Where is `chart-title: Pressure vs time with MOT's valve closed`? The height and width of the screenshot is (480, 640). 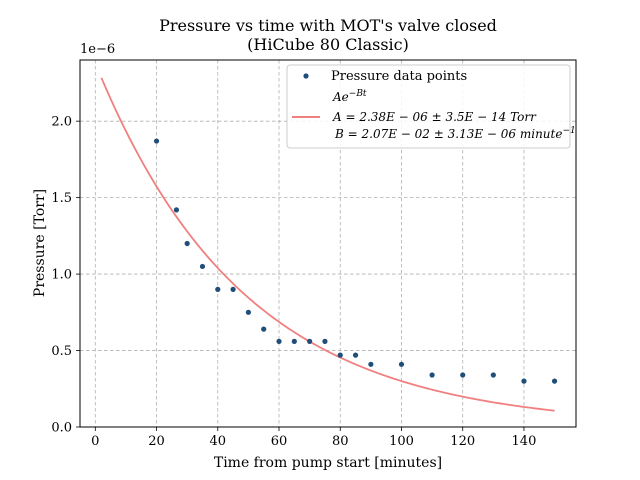 chart-title: Pressure vs time with MOT's valve closed is located at coordinates (328, 25).